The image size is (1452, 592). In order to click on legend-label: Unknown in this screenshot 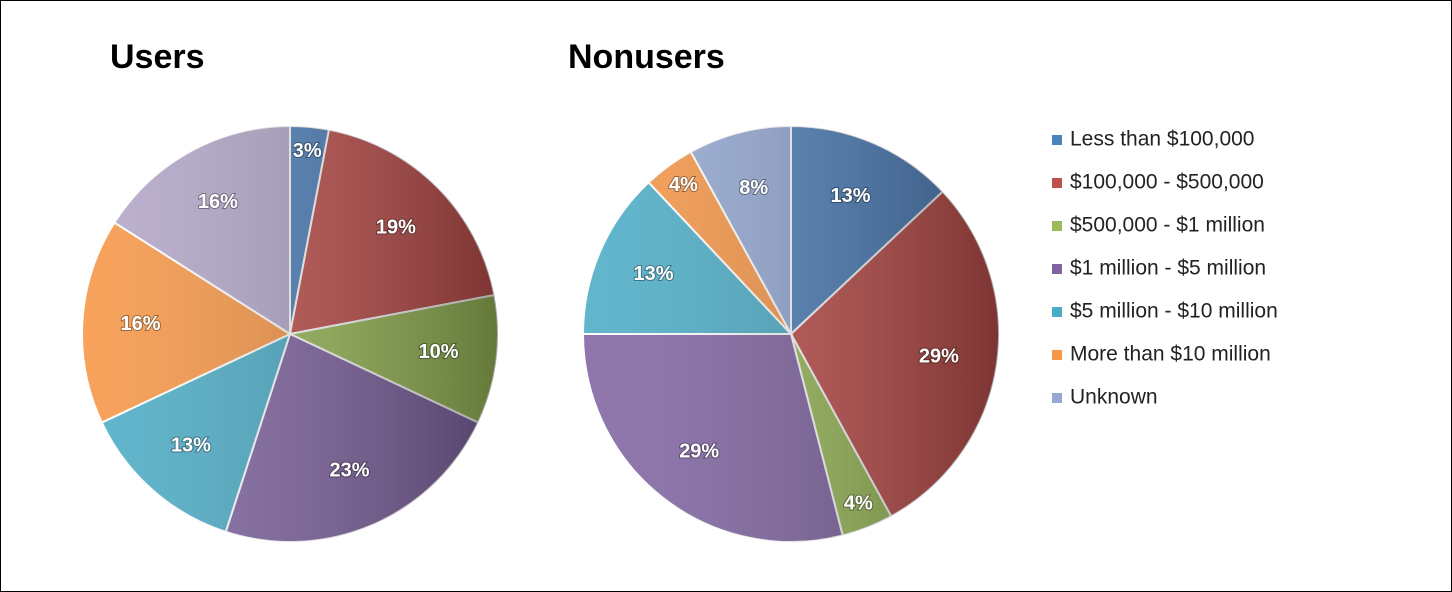, I will do `click(1114, 397)`.